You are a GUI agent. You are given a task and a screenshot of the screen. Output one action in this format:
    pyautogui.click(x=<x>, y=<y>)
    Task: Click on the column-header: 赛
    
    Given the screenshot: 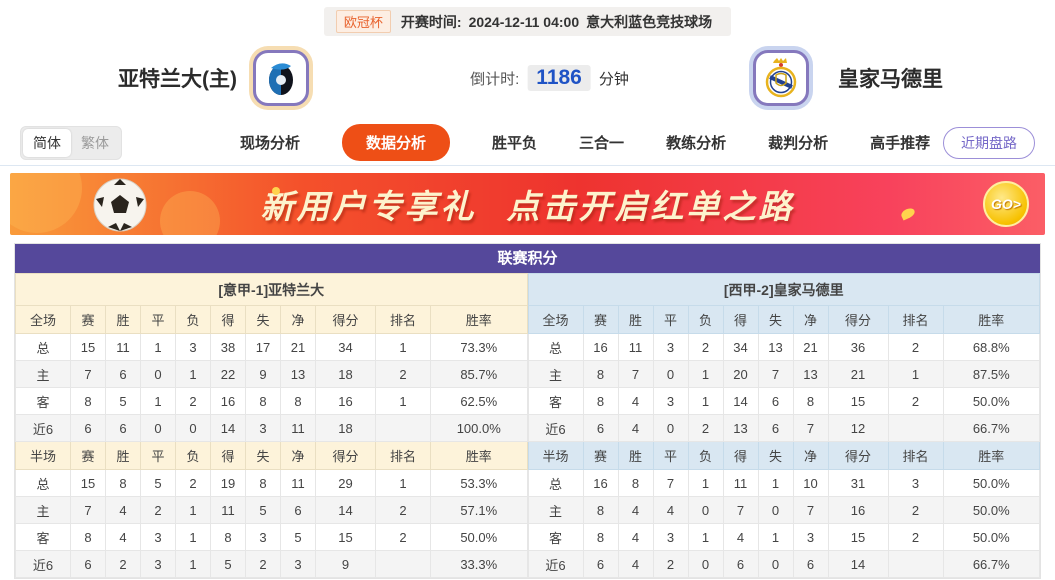 What is the action you would take?
    pyautogui.click(x=600, y=455)
    